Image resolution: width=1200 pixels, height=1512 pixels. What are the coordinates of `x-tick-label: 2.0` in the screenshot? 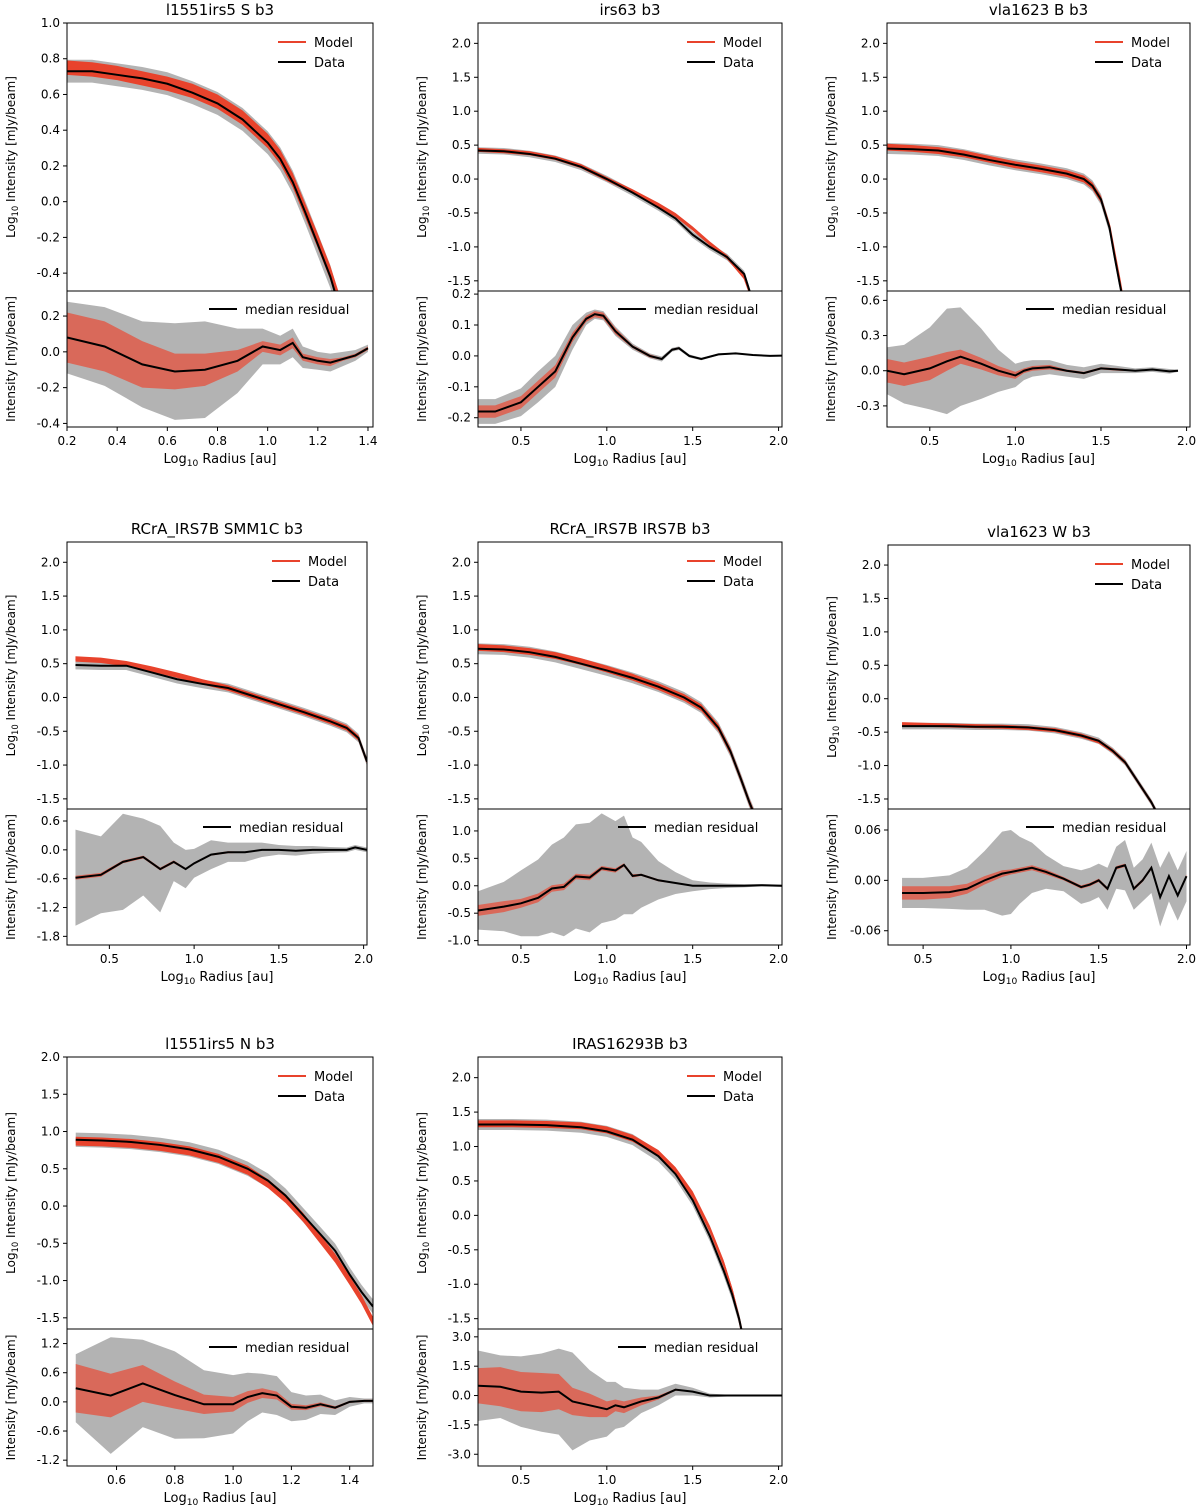 It's located at (1186, 959).